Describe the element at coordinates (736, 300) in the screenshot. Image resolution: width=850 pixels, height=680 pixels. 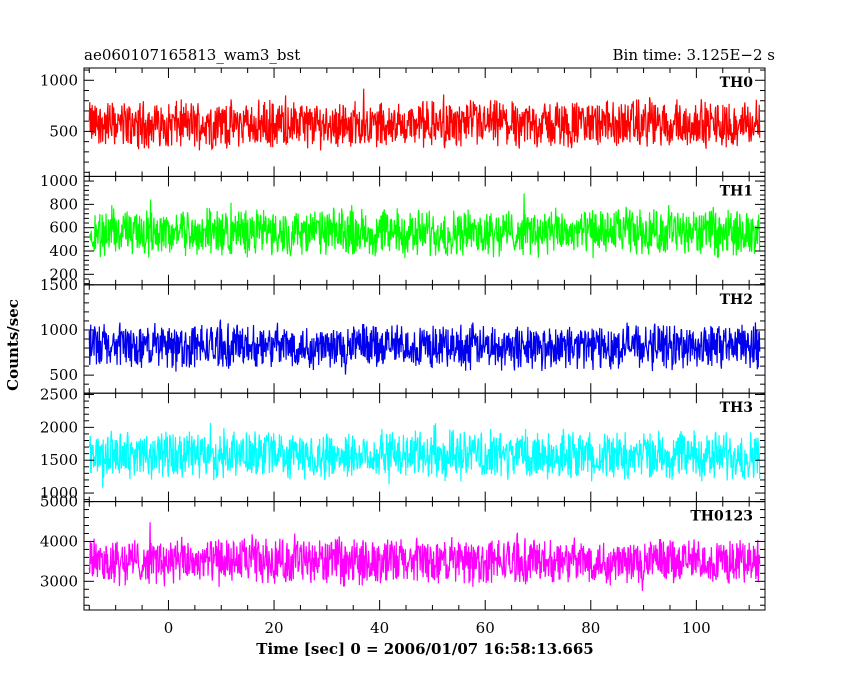
I see `panel-label-th2: TH2` at that location.